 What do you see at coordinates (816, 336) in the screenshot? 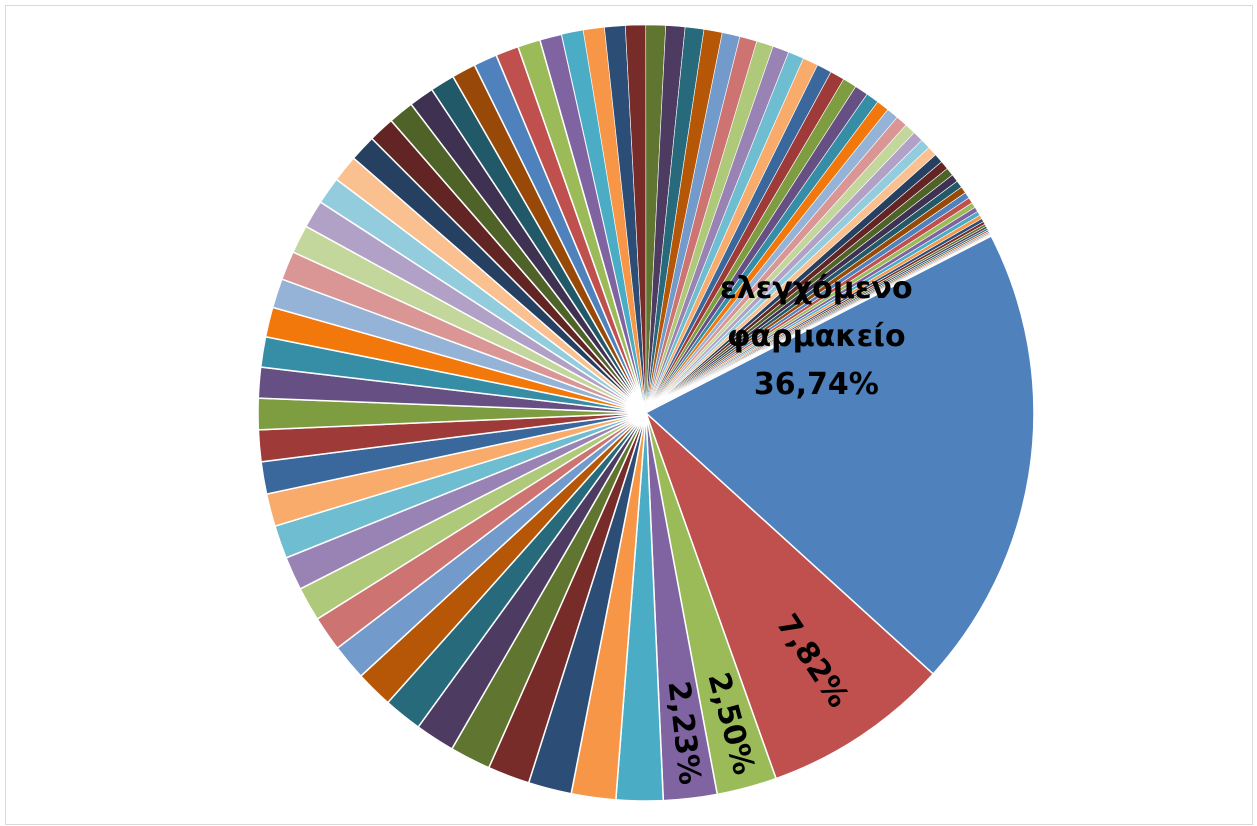
I see `slice-1-category-line-2: φαρμακείο` at bounding box center [816, 336].